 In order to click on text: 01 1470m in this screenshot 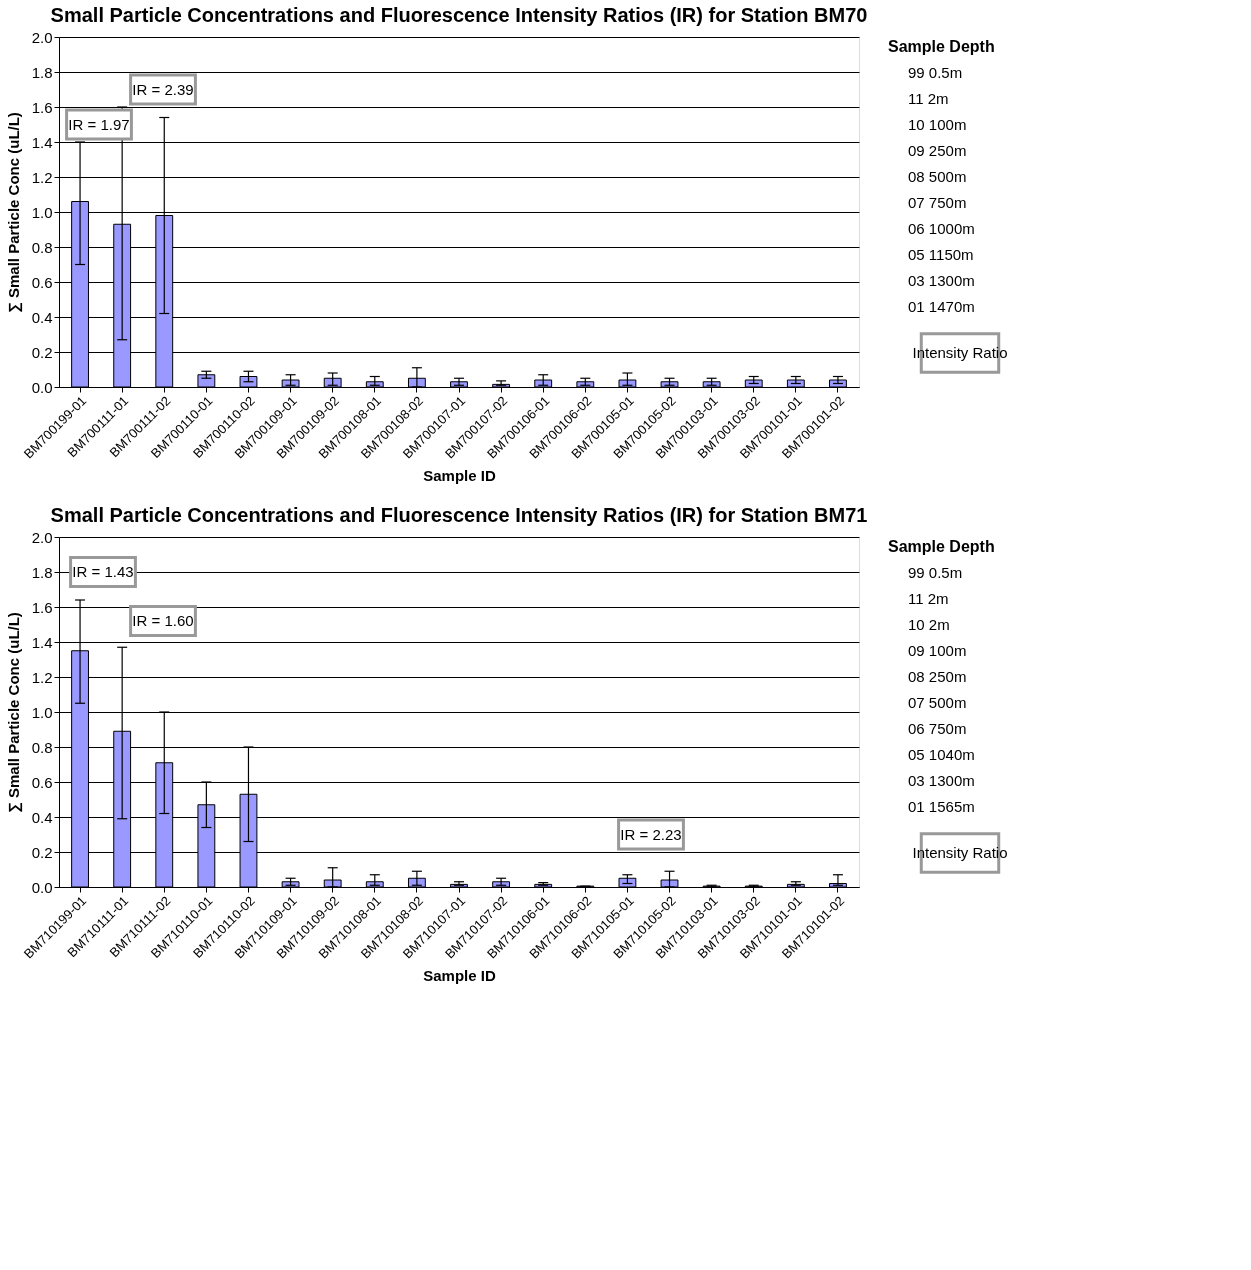, I will do `click(941, 306)`.